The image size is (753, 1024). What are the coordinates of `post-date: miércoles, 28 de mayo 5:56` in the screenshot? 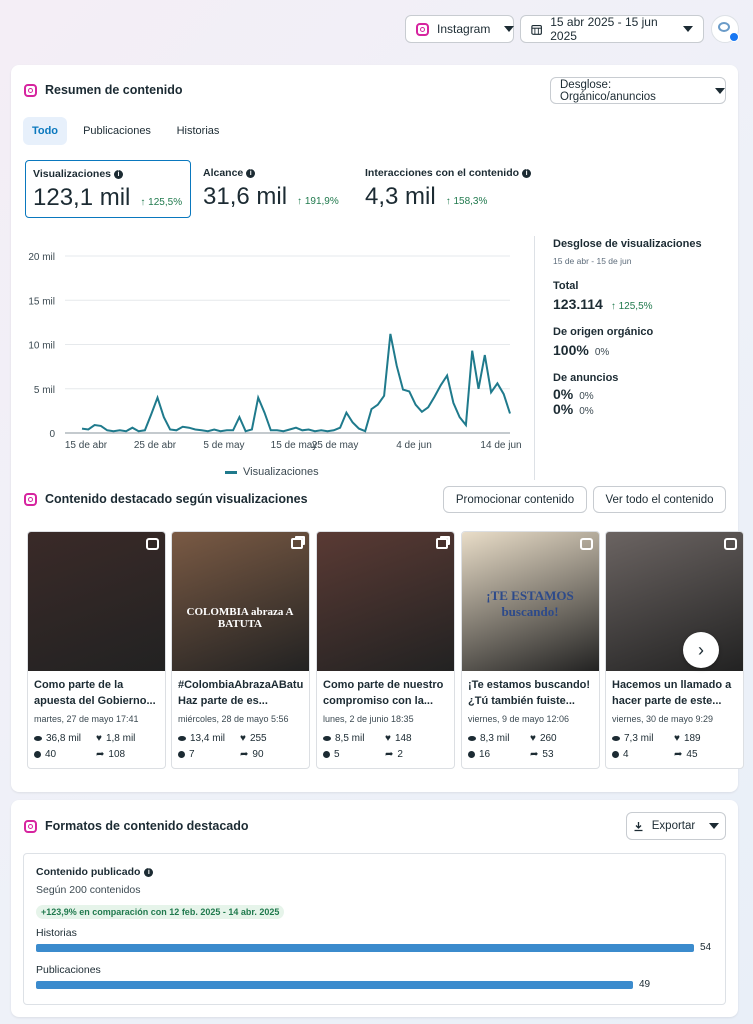 It's located at (233, 719).